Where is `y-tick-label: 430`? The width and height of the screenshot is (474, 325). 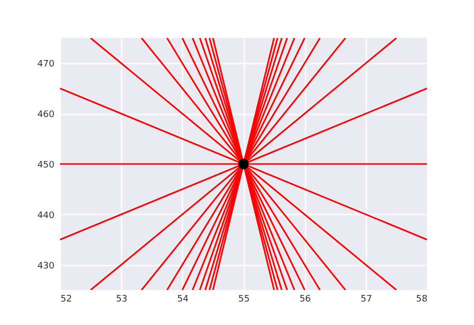 y-tick-label: 430 is located at coordinates (46, 266).